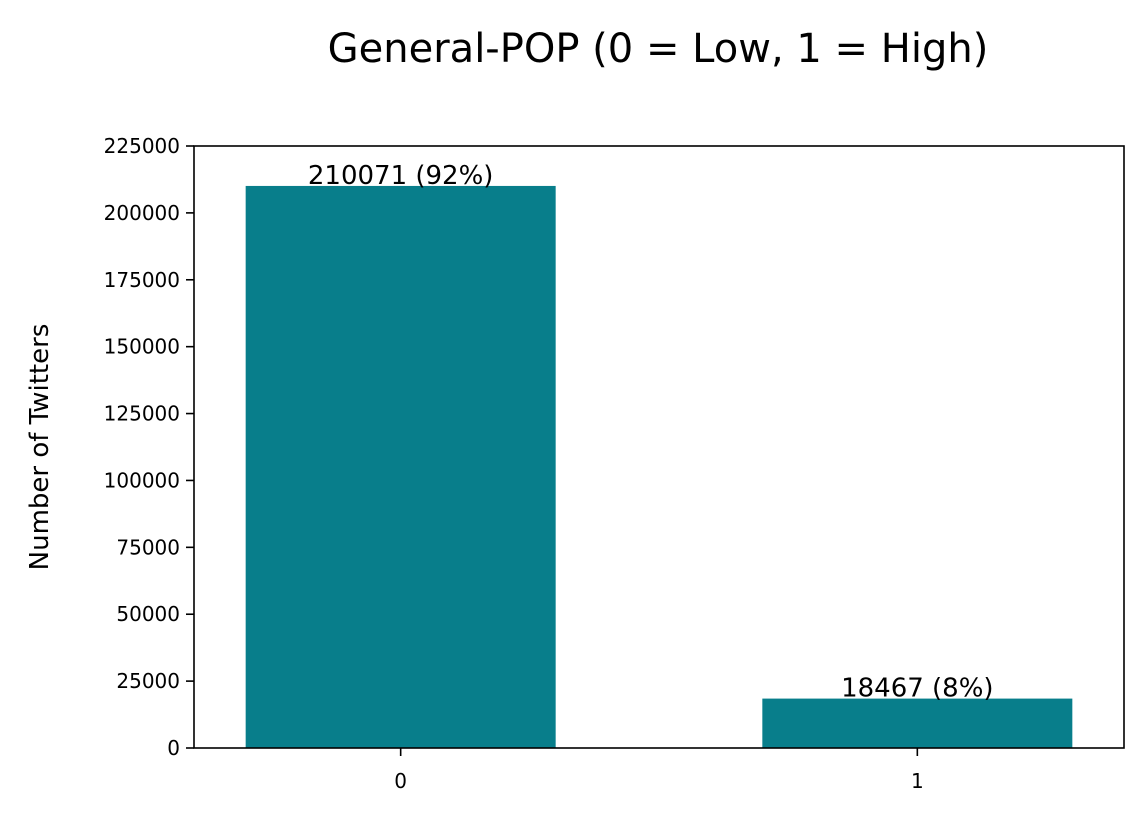 Image resolution: width=1144 pixels, height=820 pixels. What do you see at coordinates (658, 49) in the screenshot?
I see `chart-title: General-POP (0 = Low, 1 = High)` at bounding box center [658, 49].